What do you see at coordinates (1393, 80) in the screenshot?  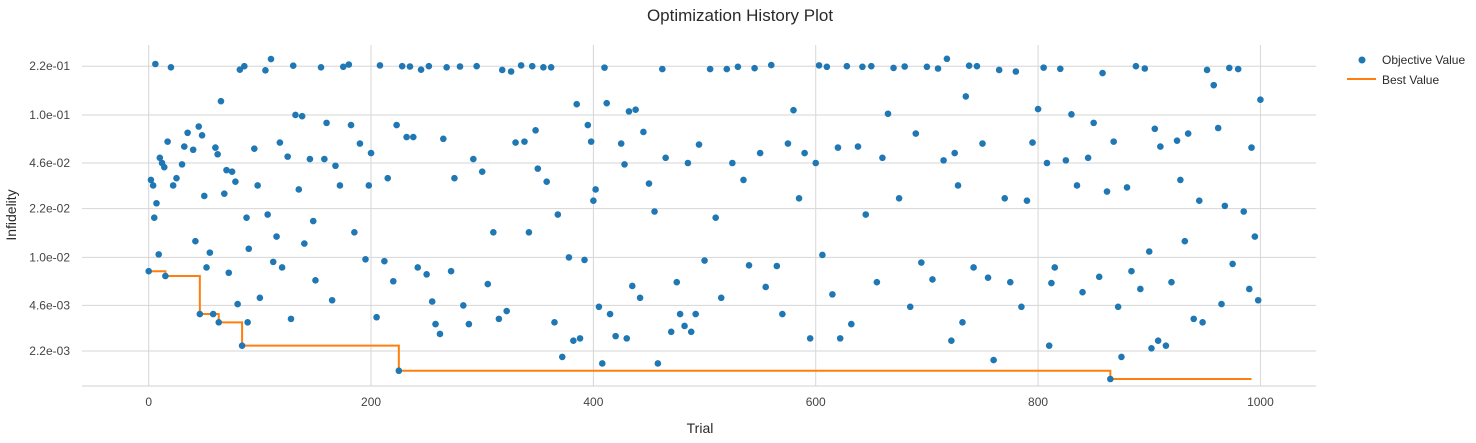 I see `legend-item-best-value: Best Value` at bounding box center [1393, 80].